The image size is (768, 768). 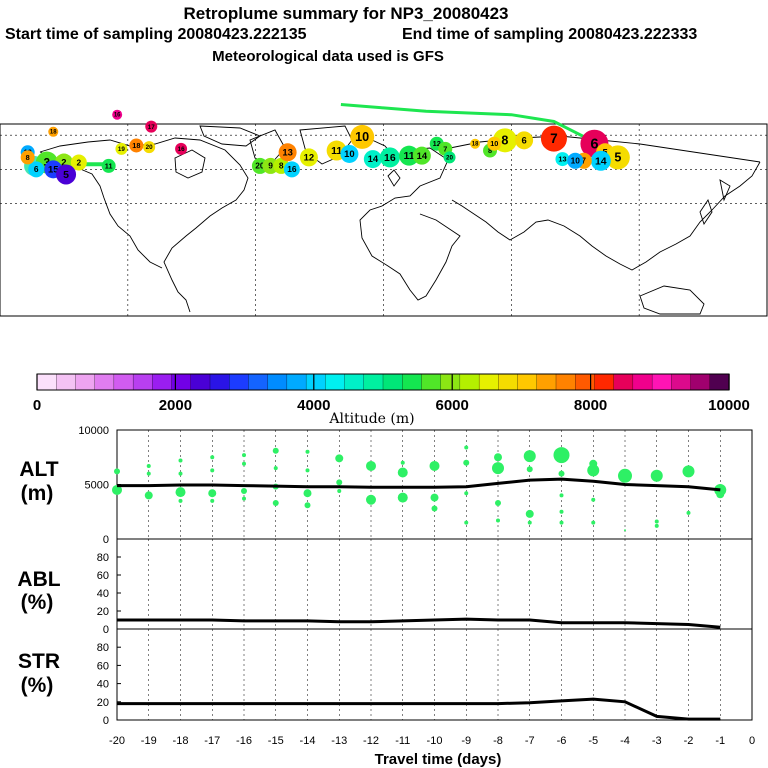 I want to click on x-tick-label: -16, so click(x=244, y=741).